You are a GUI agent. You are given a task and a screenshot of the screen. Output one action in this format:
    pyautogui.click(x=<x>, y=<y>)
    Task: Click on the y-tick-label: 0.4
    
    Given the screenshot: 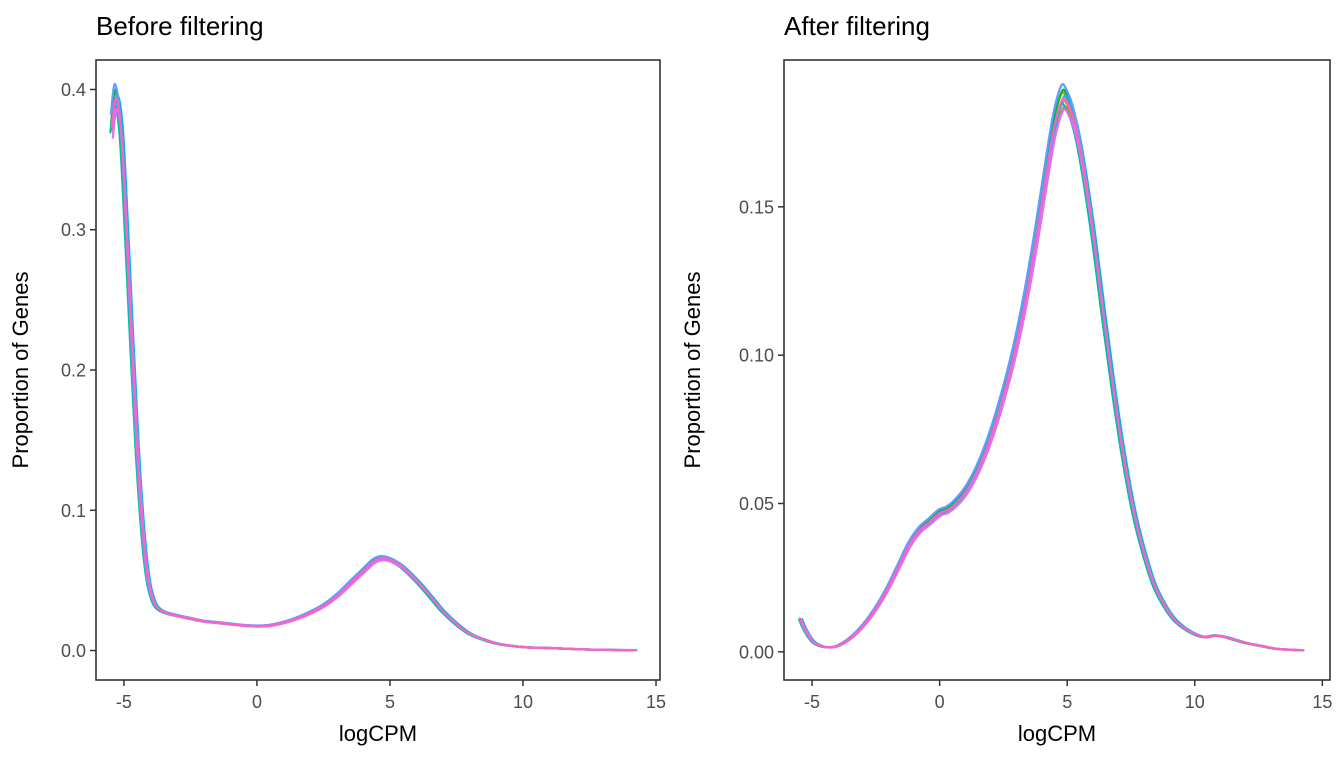 What is the action you would take?
    pyautogui.click(x=73, y=90)
    